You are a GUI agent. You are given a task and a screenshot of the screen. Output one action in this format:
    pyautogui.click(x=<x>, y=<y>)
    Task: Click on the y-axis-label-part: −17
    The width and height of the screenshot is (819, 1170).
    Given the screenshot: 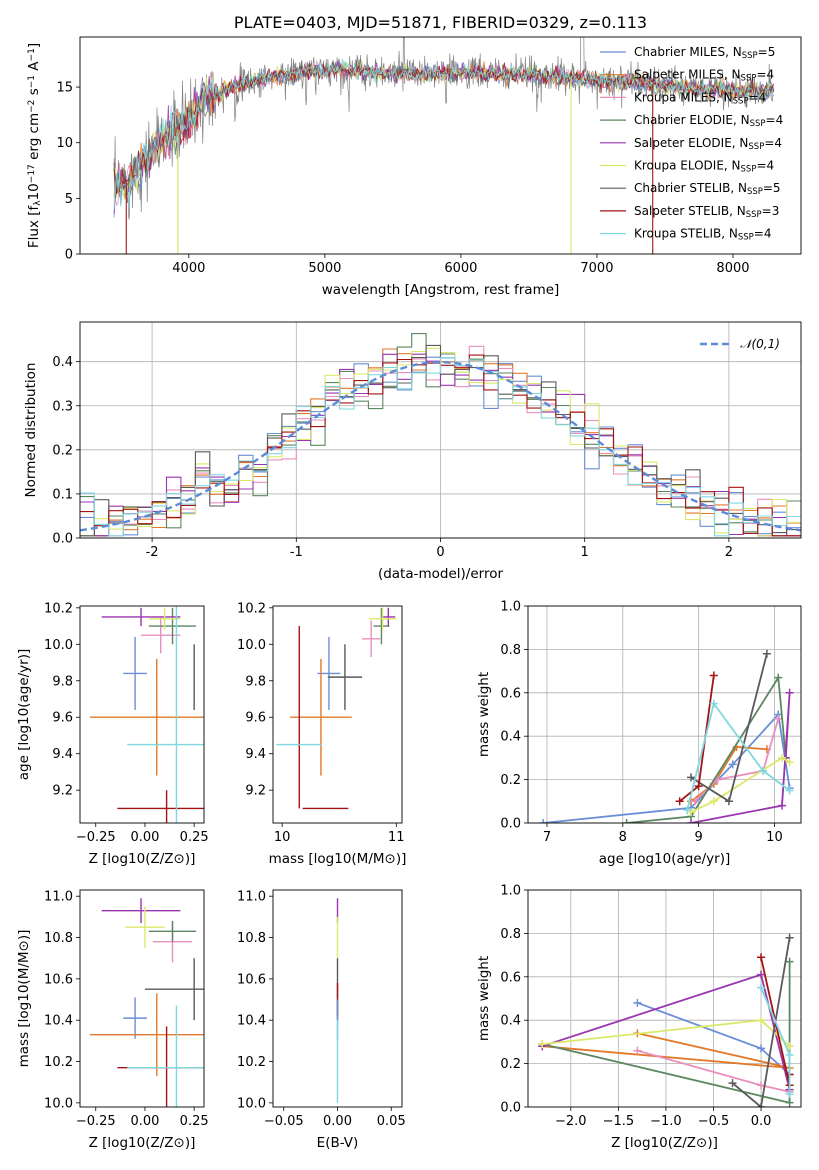 What is the action you would take?
    pyautogui.click(x=32, y=173)
    